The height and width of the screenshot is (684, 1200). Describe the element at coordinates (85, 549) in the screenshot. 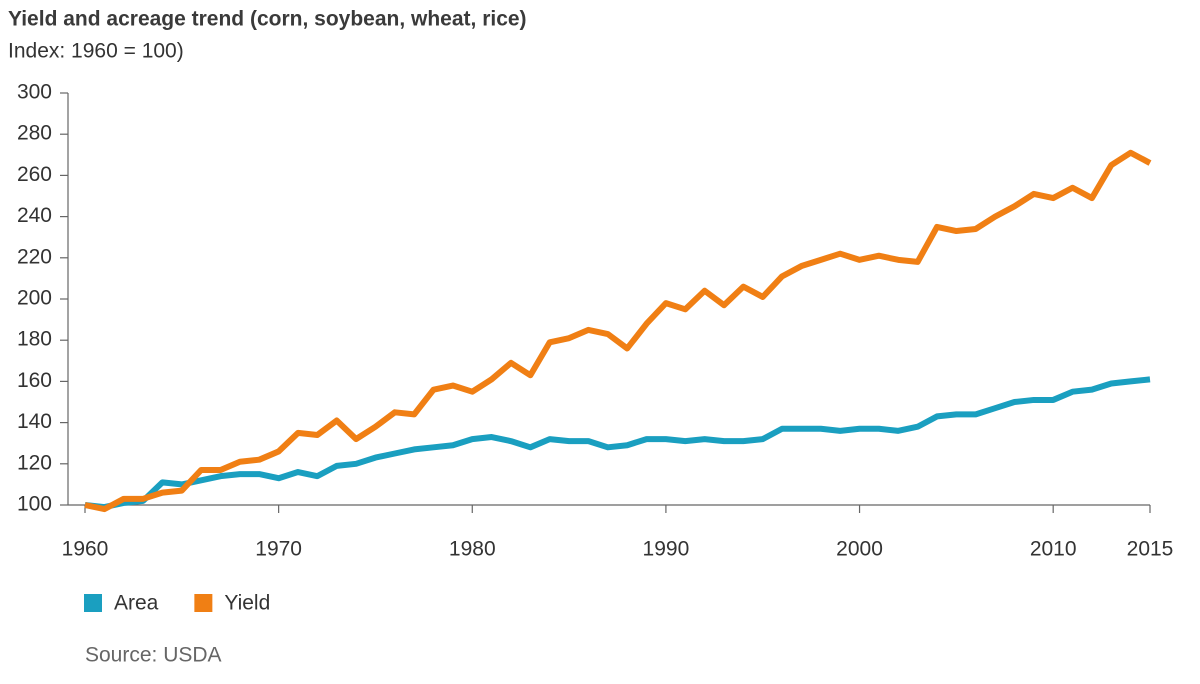

I see `x-tick-label: 1960` at that location.